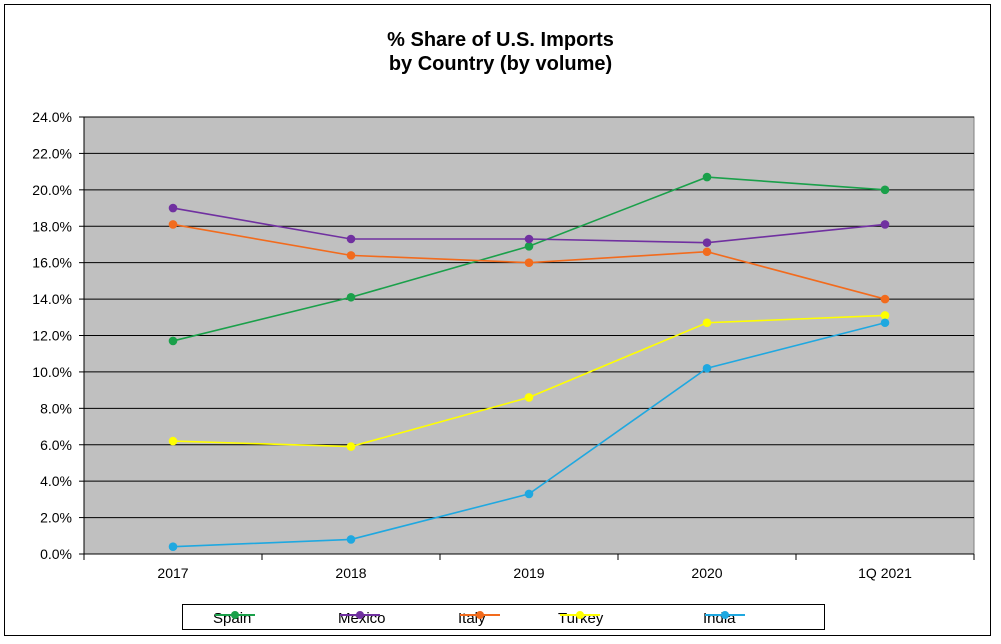 This screenshot has width=1001, height=644. What do you see at coordinates (500, 64) in the screenshot?
I see `chart-title-line2: by Country (by volume)` at bounding box center [500, 64].